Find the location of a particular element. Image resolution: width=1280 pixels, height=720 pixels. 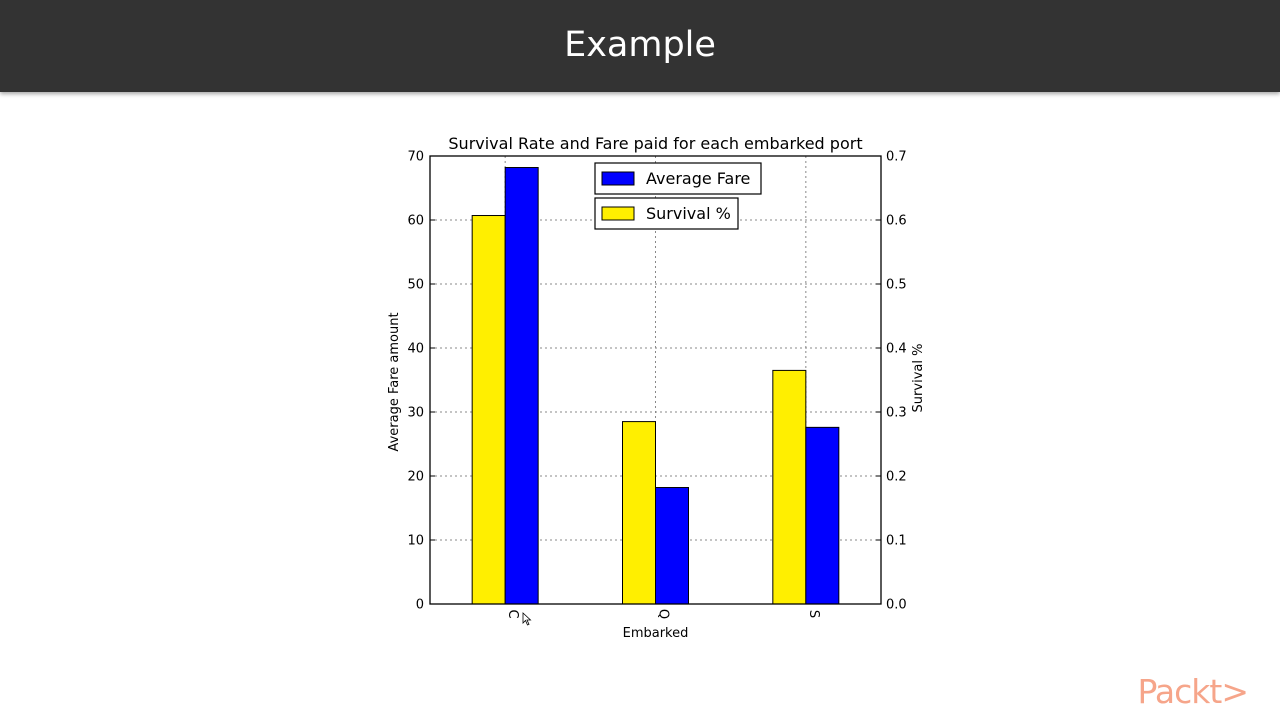

slide-title: Example is located at coordinates (640, 44).